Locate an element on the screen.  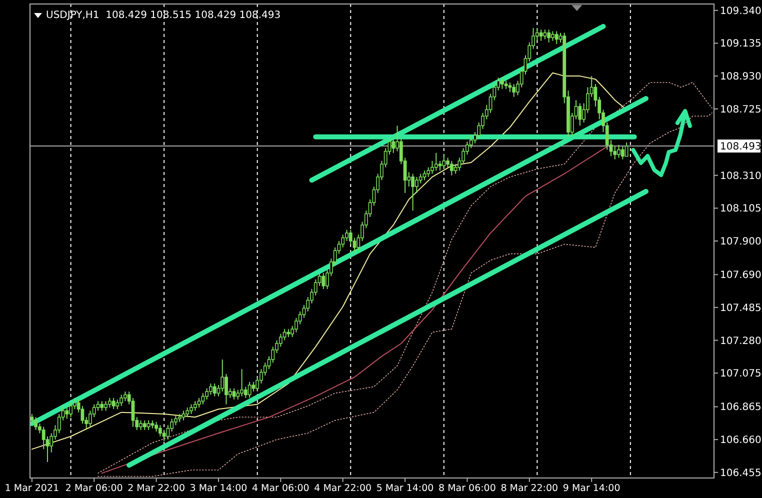
x-tick-label: 8 Mar 22:00 is located at coordinates (529, 488).